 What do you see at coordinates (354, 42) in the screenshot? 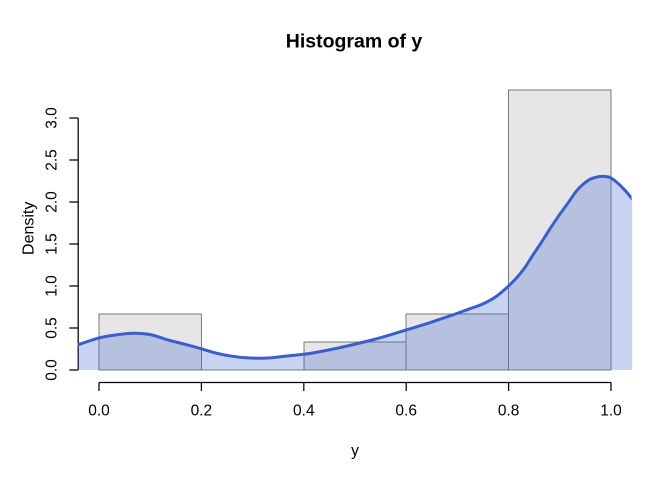
I see `svg-text: Histogram of y` at bounding box center [354, 42].